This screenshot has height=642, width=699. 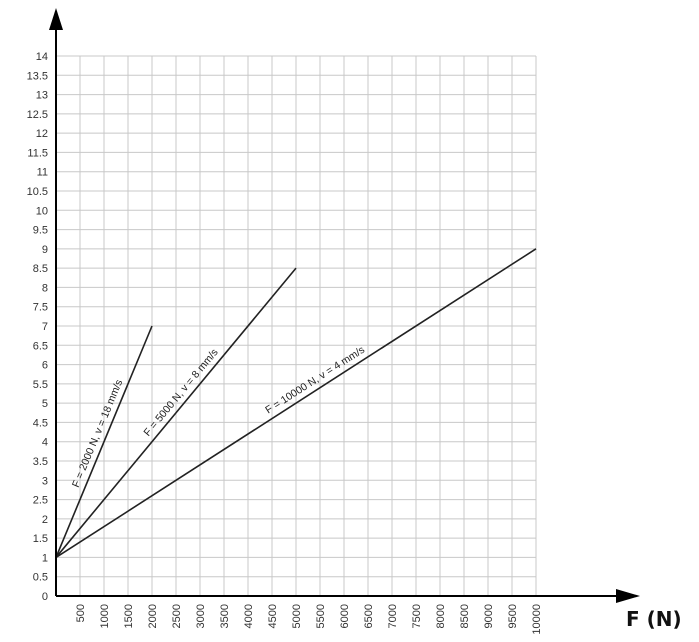 I want to click on y-tick-label: 5.5, so click(x=40, y=385).